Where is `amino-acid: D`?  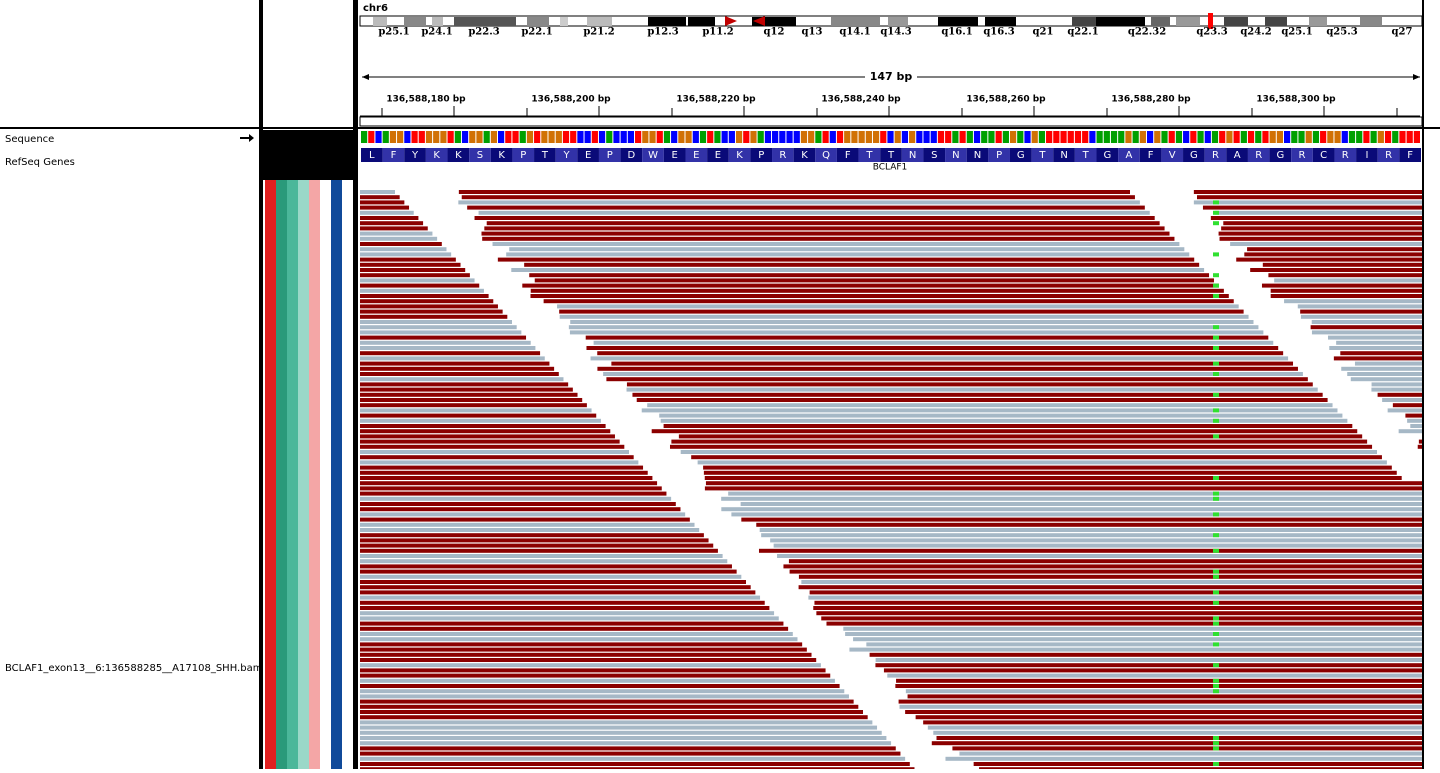
amino-acid: D is located at coordinates (632, 155).